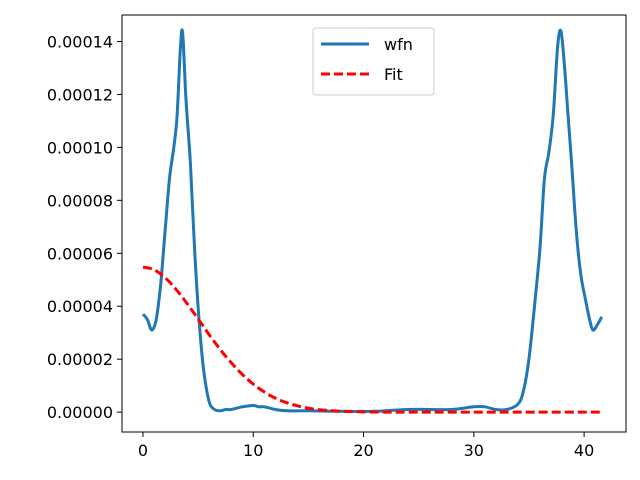 The image size is (640, 480). I want to click on x-tick-label: 20, so click(363, 450).